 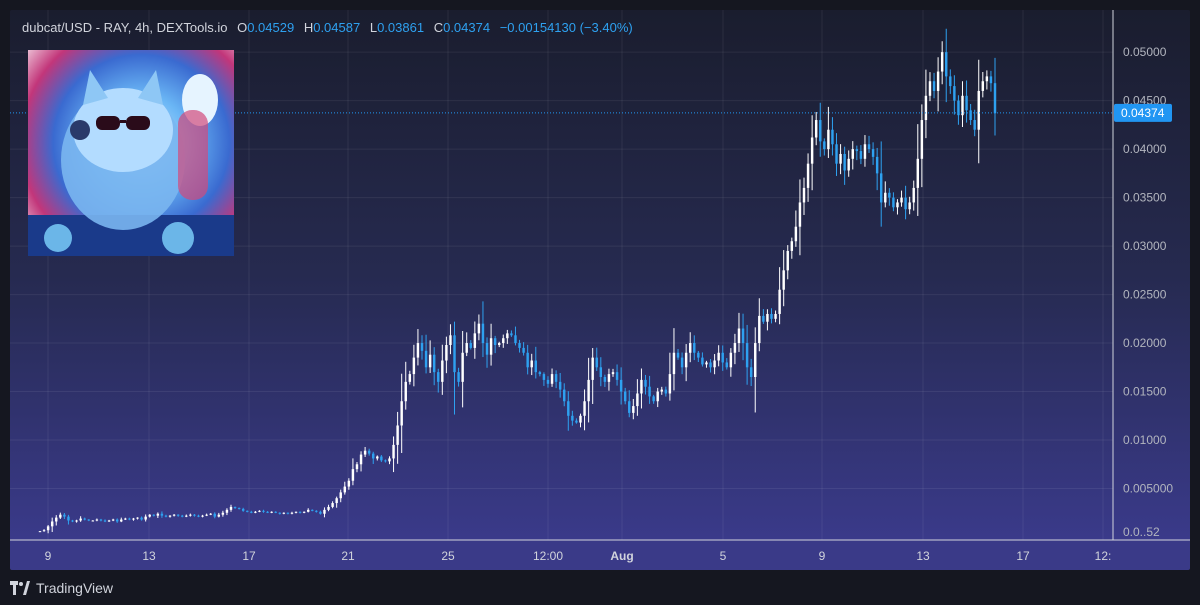 What do you see at coordinates (149, 556) in the screenshot?
I see `x-tick-label: 13` at bounding box center [149, 556].